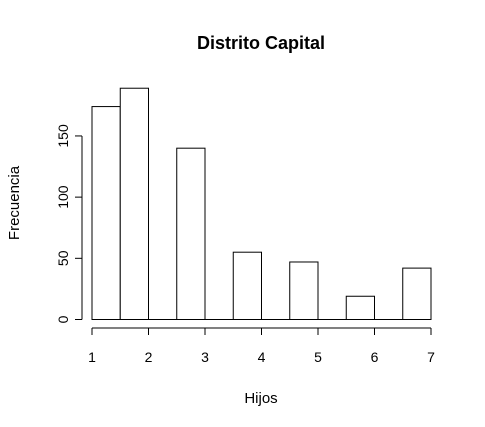  Describe the element at coordinates (149, 357) in the screenshot. I see `x-tick-label-1: 2` at that location.